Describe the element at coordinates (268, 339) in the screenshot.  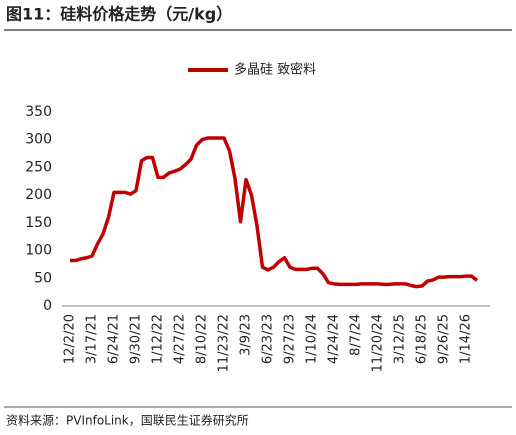
I see `x-tick-label: 6/23/23` at that location.